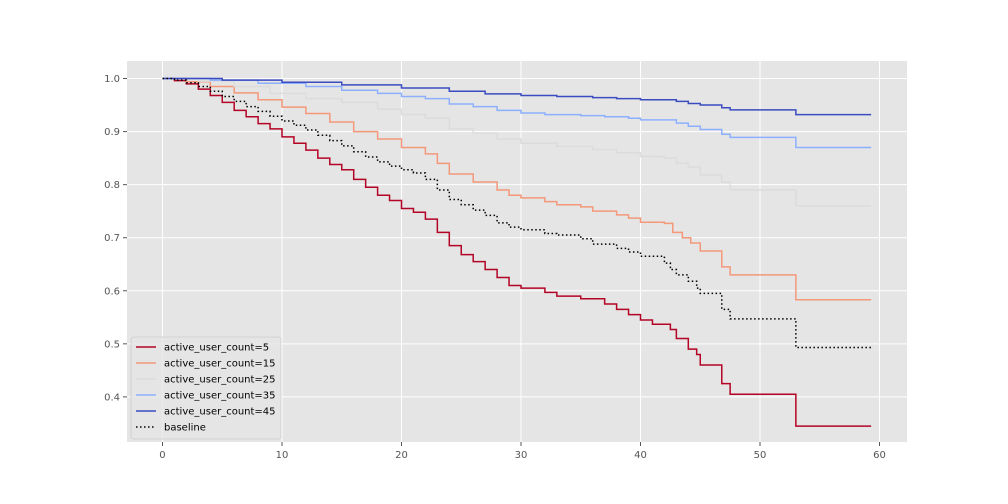 The image size is (1008, 504). Describe the element at coordinates (112, 291) in the screenshot. I see `y-tick-label: 0.6` at that location.